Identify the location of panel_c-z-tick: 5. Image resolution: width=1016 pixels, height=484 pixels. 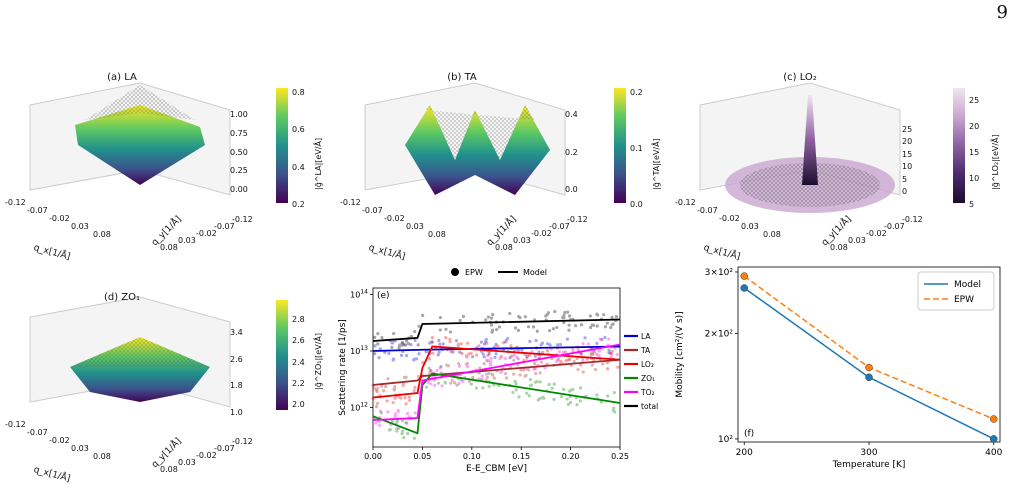
(905, 179).